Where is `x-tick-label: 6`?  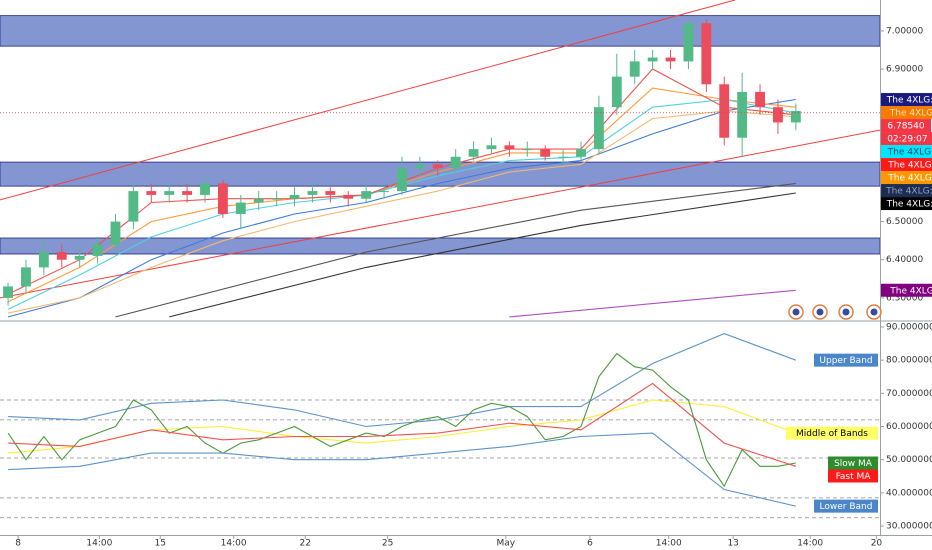 x-tick-label: 6 is located at coordinates (590, 544).